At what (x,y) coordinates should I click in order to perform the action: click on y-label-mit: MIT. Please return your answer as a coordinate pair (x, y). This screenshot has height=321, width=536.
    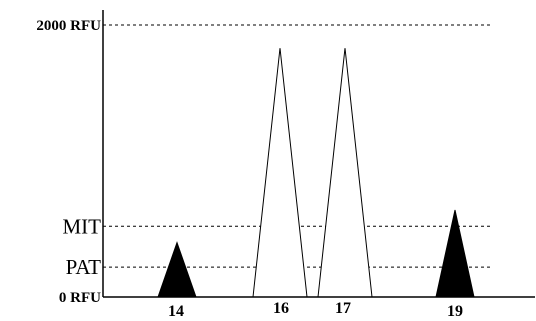
    Looking at the image, I should click on (82, 226).